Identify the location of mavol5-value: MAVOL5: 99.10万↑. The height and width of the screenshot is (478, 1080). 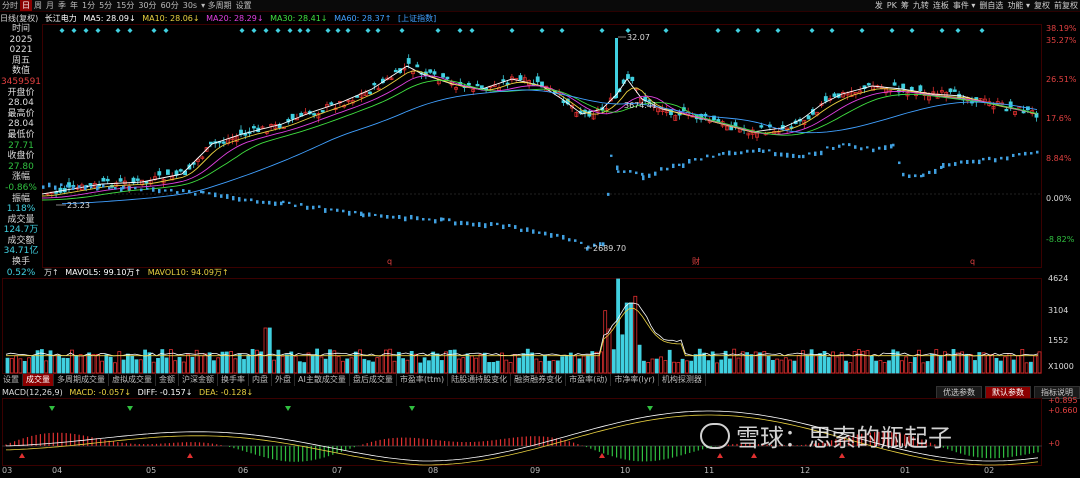
(103, 272).